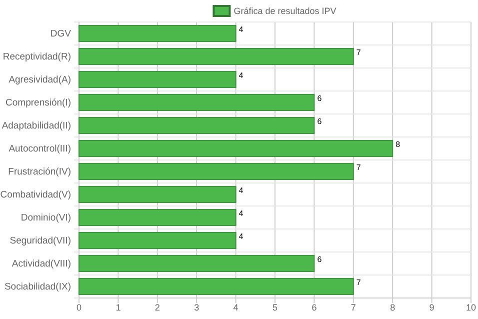 The width and height of the screenshot is (478, 319). Describe the element at coordinates (235, 307) in the screenshot. I see `x-tick-label: 4` at that location.